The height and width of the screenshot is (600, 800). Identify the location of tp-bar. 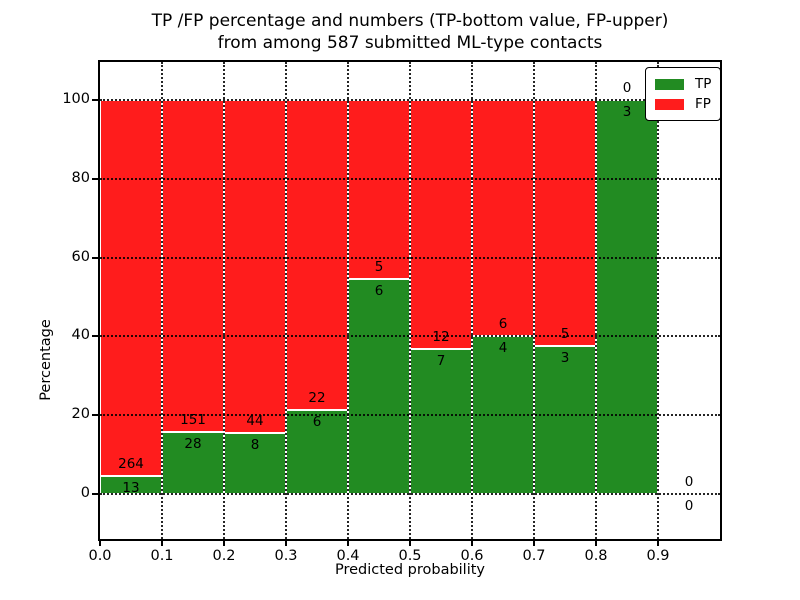
(565, 420).